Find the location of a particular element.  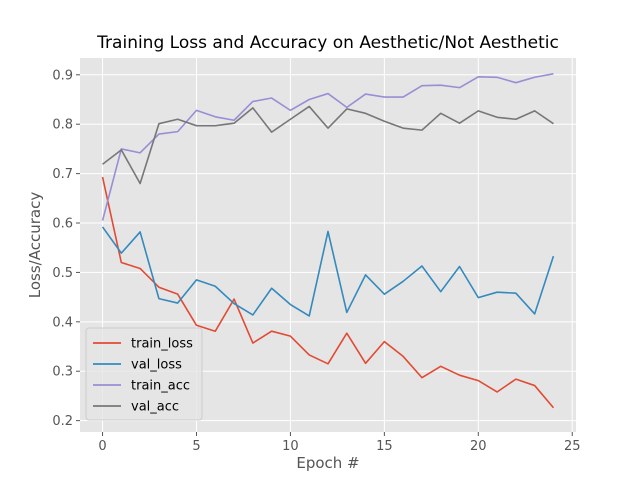

x-tick-label: 25 is located at coordinates (572, 446).